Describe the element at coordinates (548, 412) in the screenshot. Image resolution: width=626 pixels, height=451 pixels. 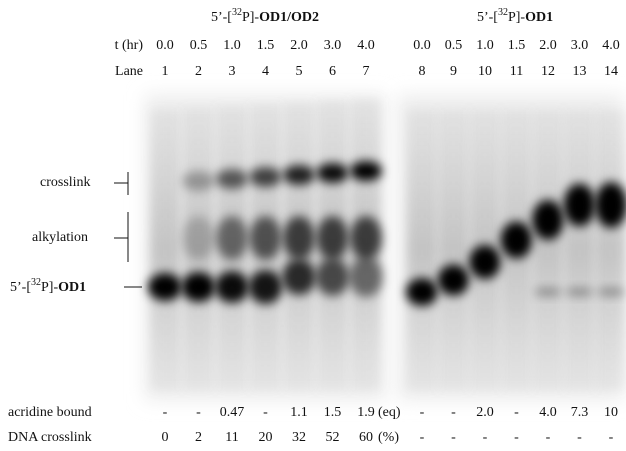
I see `acridine-value: 4.0` at that location.